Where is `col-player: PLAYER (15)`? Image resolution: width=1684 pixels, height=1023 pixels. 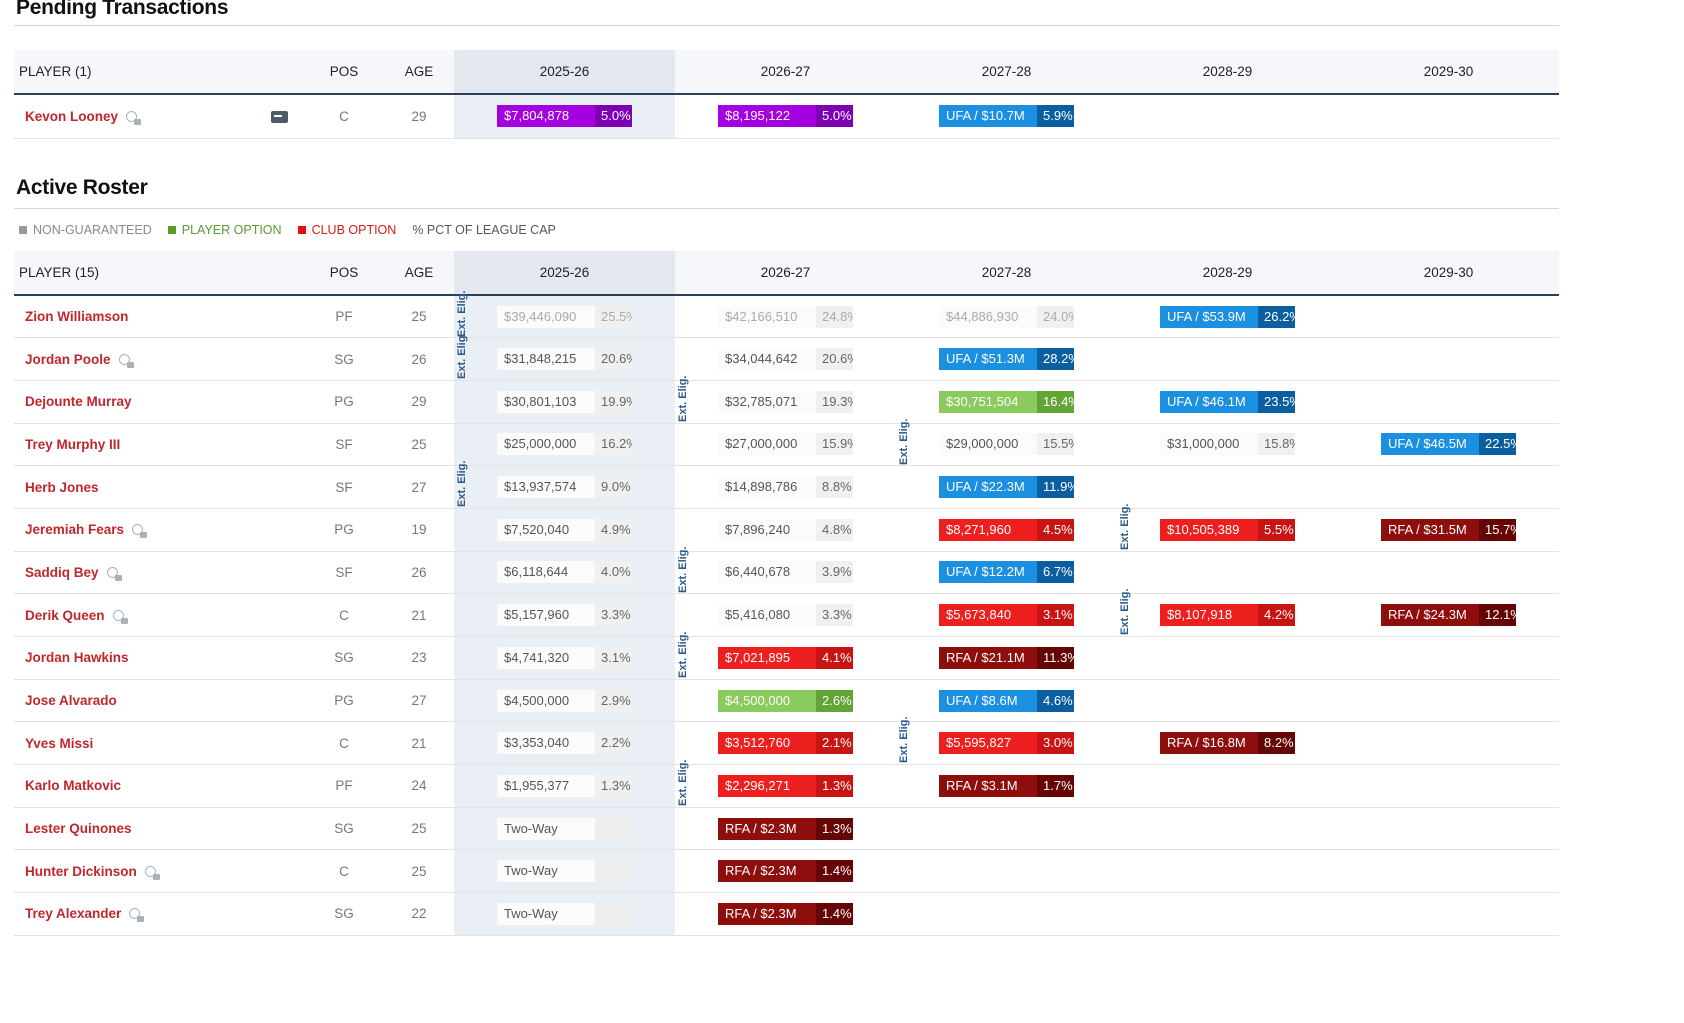
col-player: PLAYER (15) is located at coordinates (159, 273).